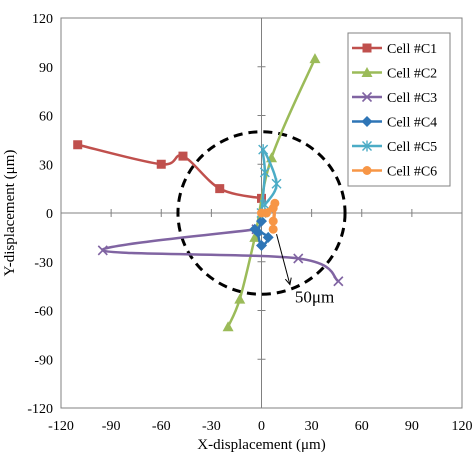  I want to click on legend-item-2: Cell #C2, so click(394, 74).